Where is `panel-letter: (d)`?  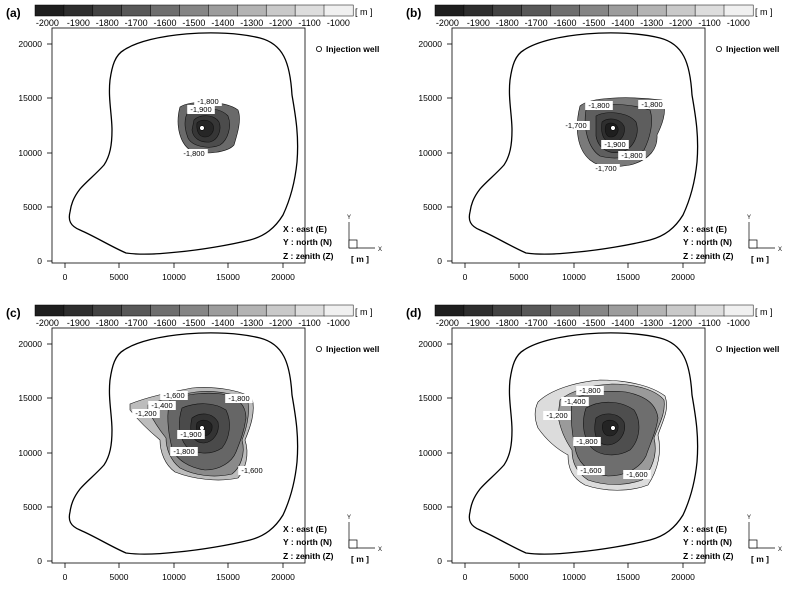
panel-letter: (d) is located at coordinates (413, 313).